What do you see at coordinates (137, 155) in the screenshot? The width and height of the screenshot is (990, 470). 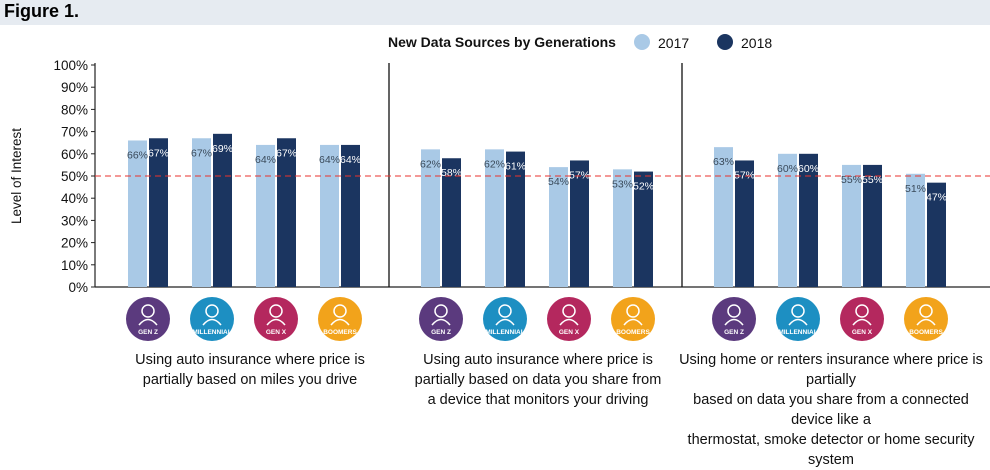 I see `data-label-2017: 66%` at bounding box center [137, 155].